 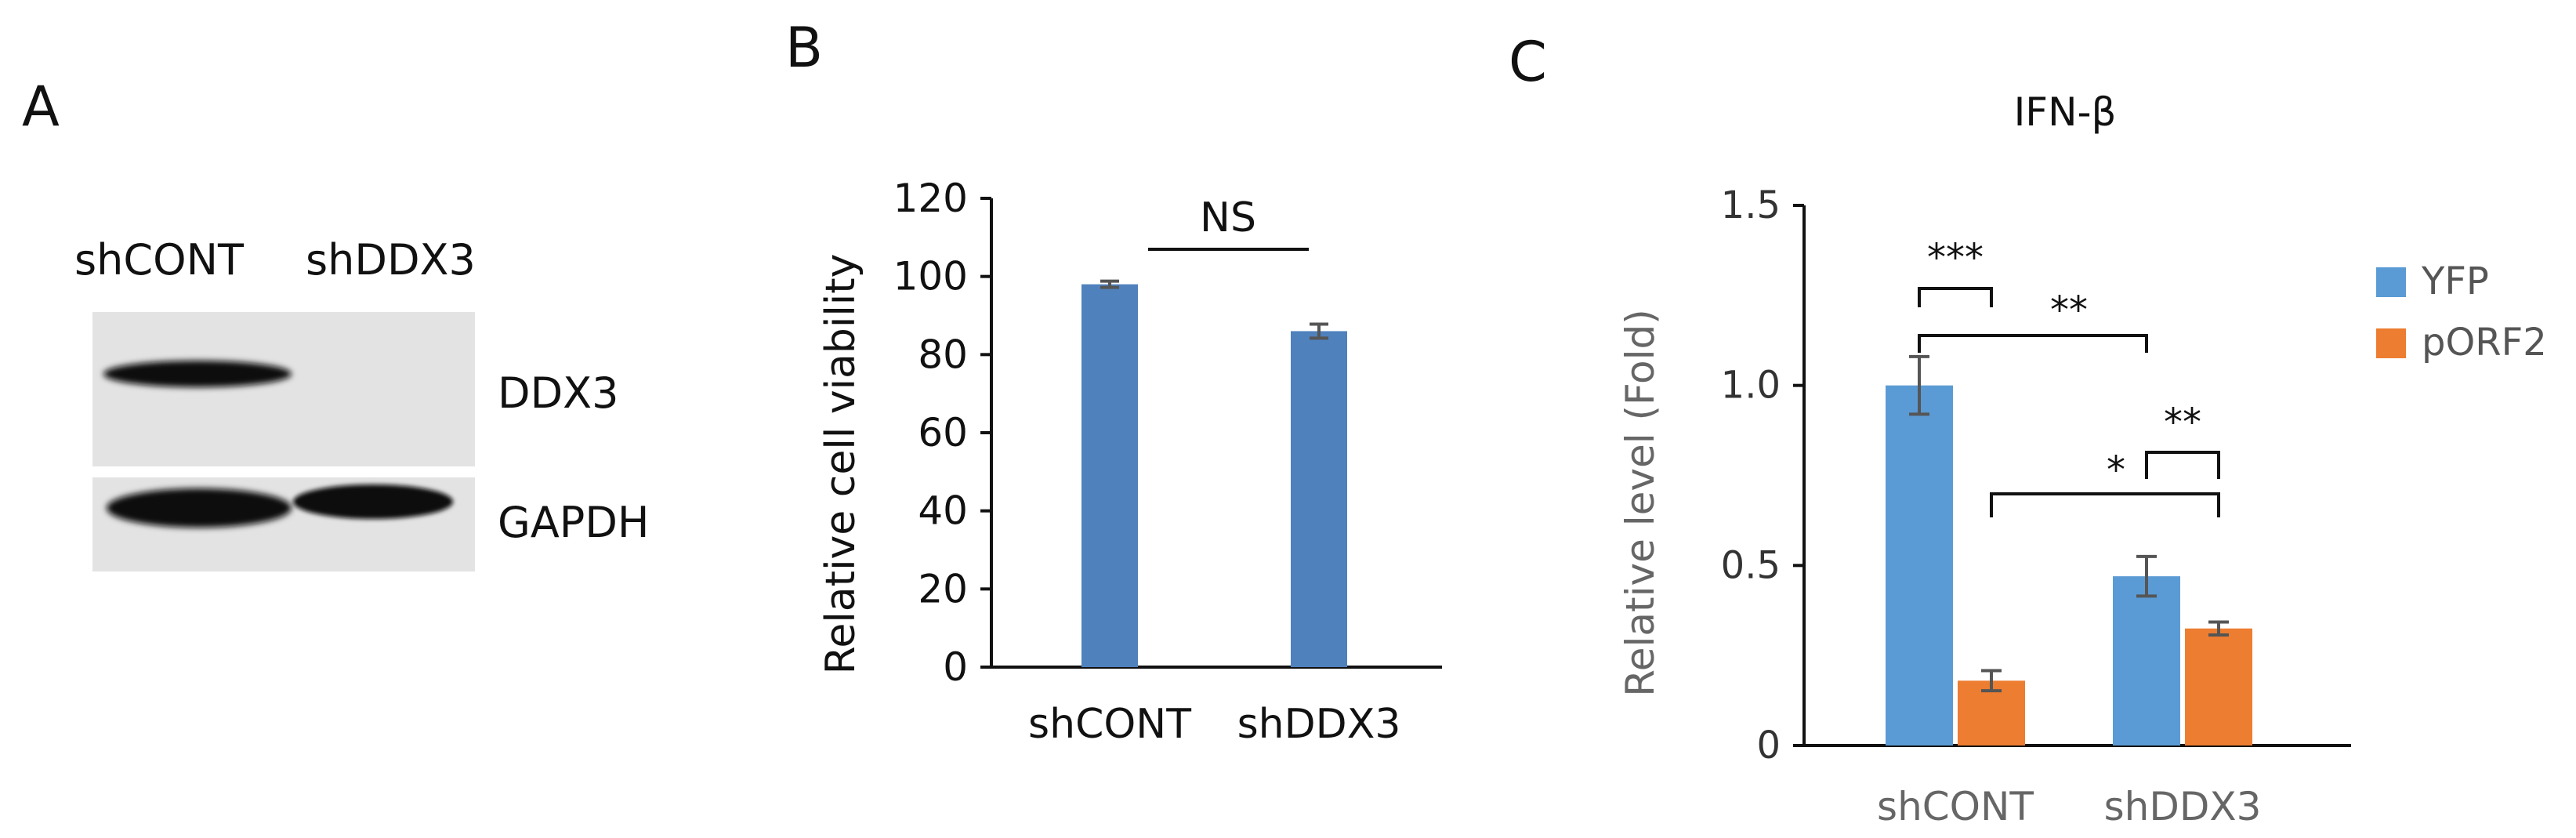 I want to click on chart-c-significance-label: ***, so click(x=1955, y=258).